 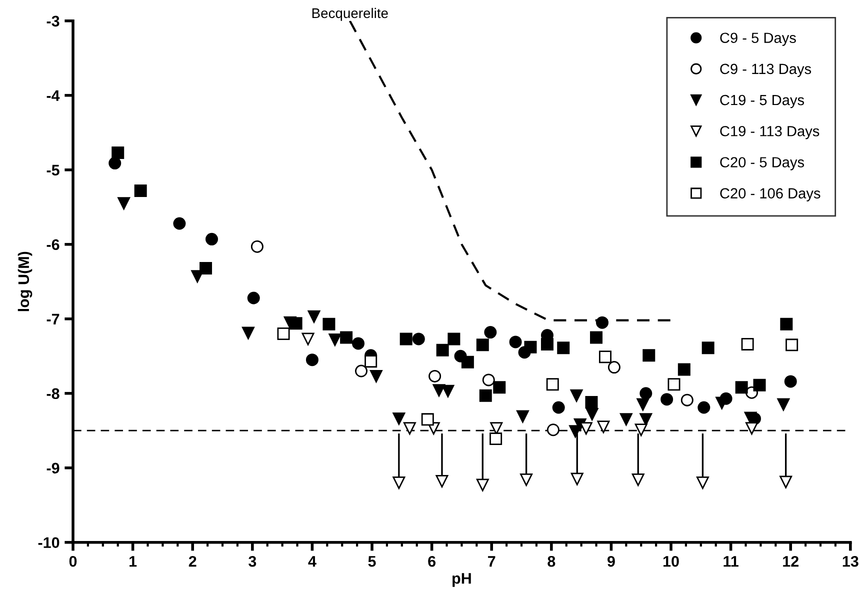 What do you see at coordinates (53, 468) in the screenshot?
I see `y-tick-label: -9` at bounding box center [53, 468].